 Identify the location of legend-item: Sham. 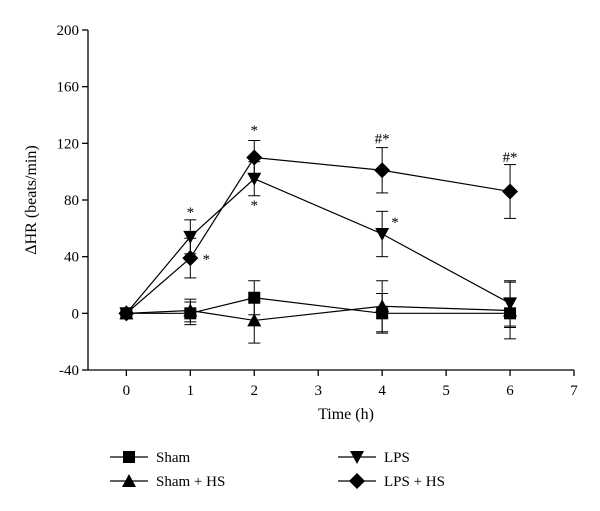
(150, 458).